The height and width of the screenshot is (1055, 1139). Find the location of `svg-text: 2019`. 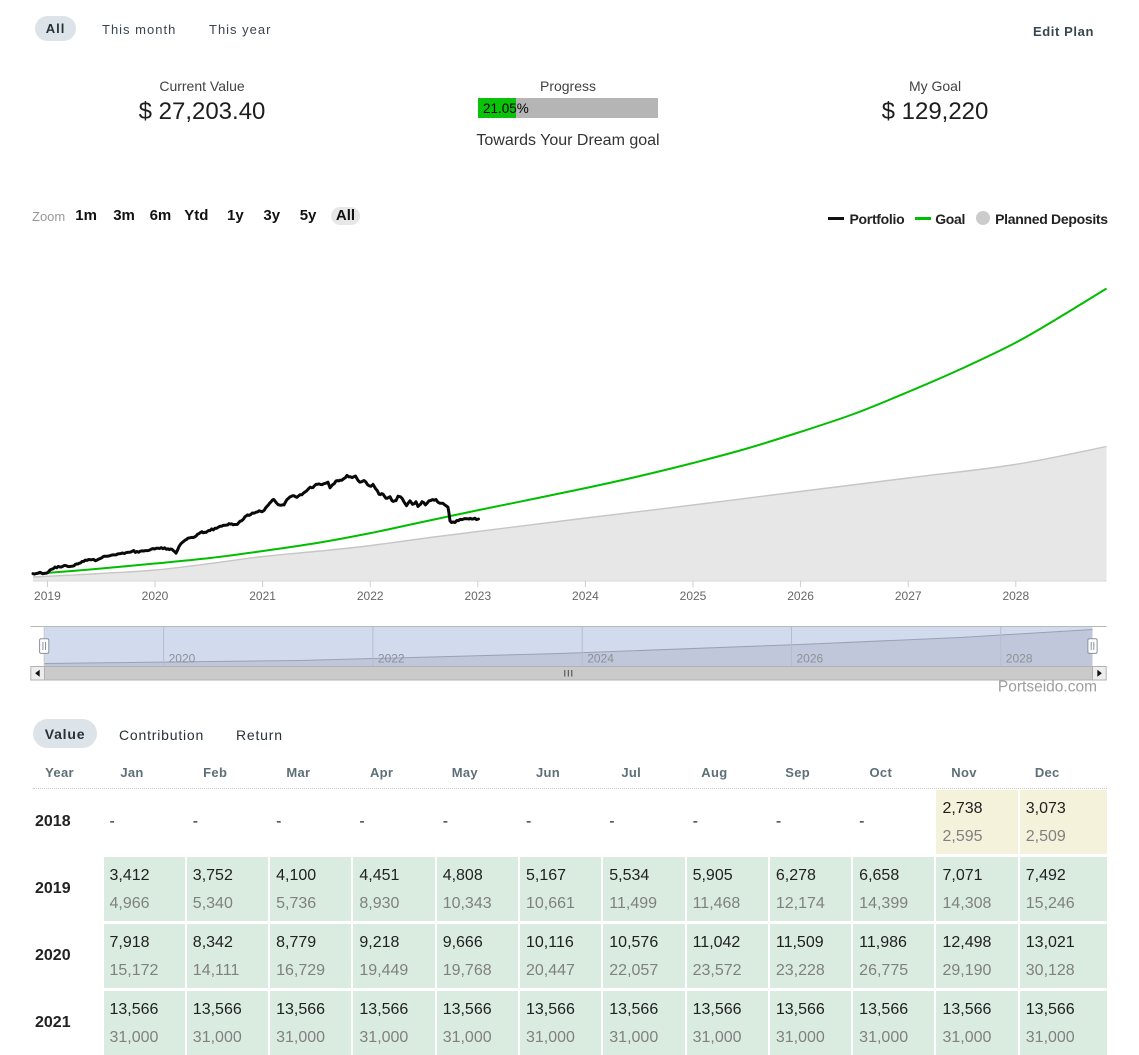

svg-text: 2019 is located at coordinates (47, 596).